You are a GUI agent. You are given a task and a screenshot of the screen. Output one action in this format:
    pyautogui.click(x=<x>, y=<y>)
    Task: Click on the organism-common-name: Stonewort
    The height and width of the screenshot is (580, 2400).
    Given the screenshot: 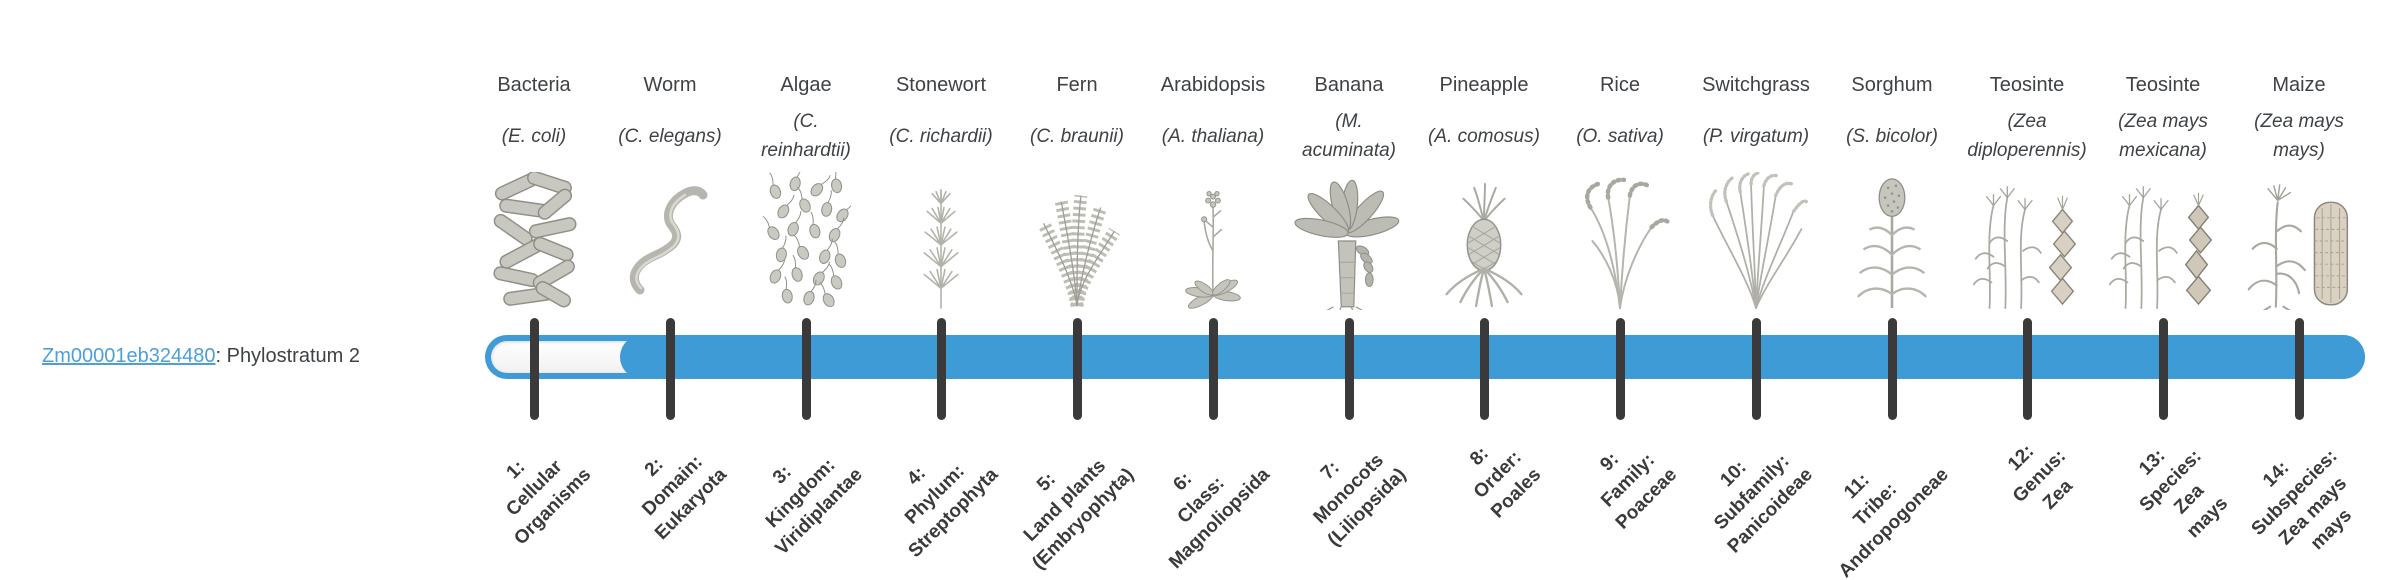 What is the action you would take?
    pyautogui.click(x=941, y=85)
    